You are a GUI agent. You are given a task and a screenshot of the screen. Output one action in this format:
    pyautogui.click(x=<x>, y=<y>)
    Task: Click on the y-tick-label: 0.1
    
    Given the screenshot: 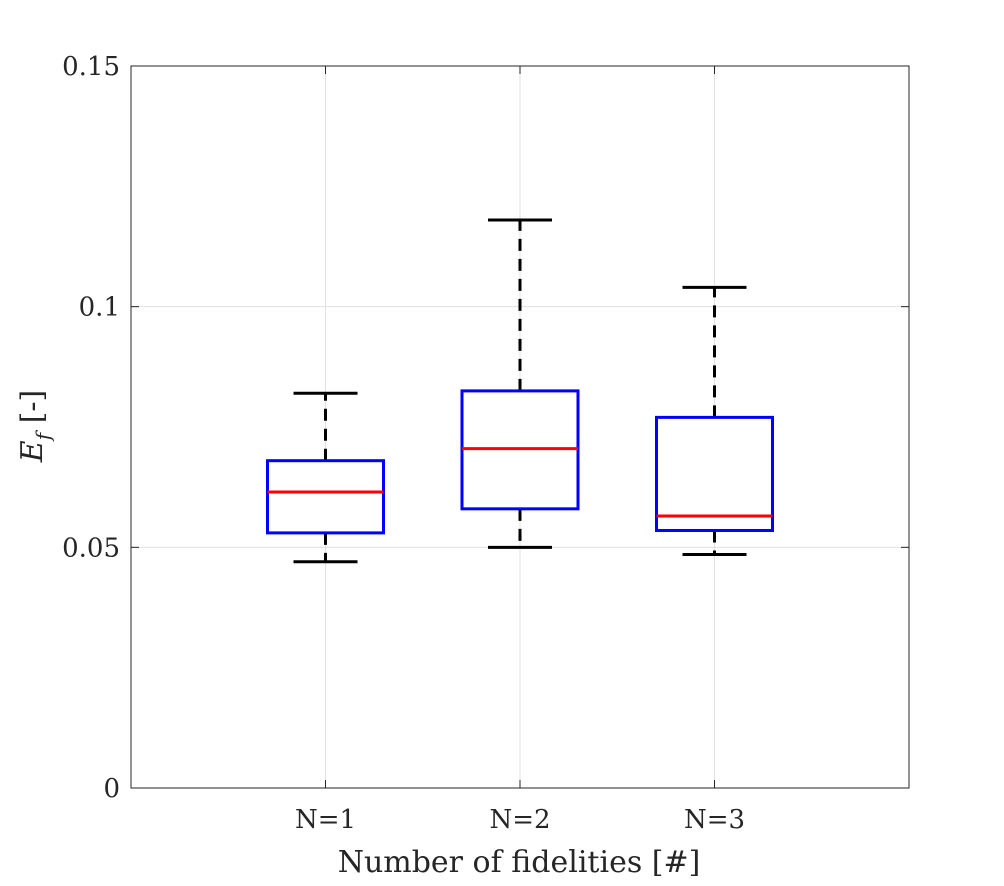 What is the action you would take?
    pyautogui.click(x=99, y=308)
    